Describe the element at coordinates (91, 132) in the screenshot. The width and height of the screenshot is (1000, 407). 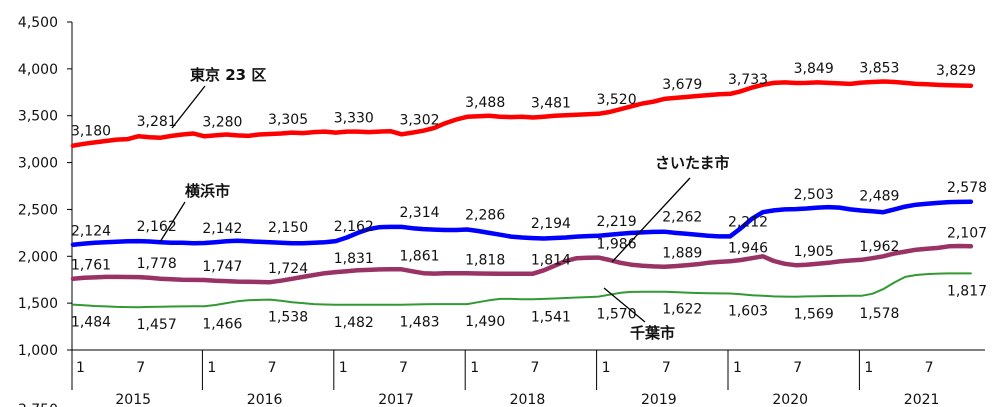
I see `data-label: 3,180` at that location.